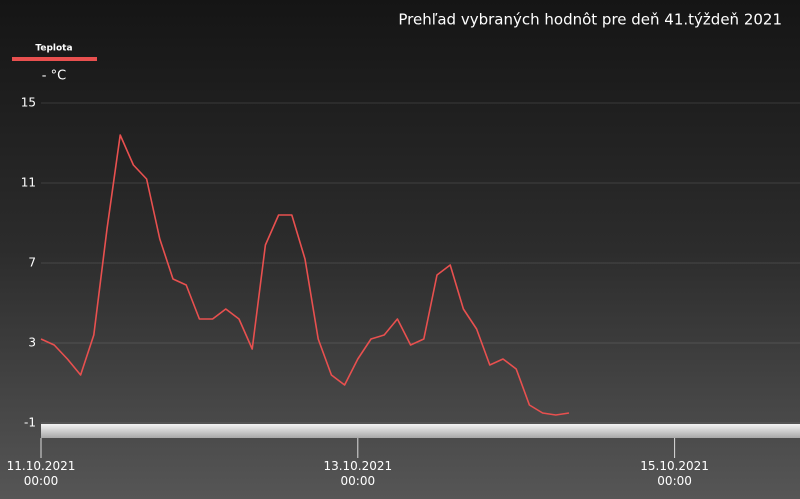 This screenshot has width=800, height=499. Describe the element at coordinates (674, 473) in the screenshot. I see `x-tick-label: 15.10.2021 00:00` at that location.